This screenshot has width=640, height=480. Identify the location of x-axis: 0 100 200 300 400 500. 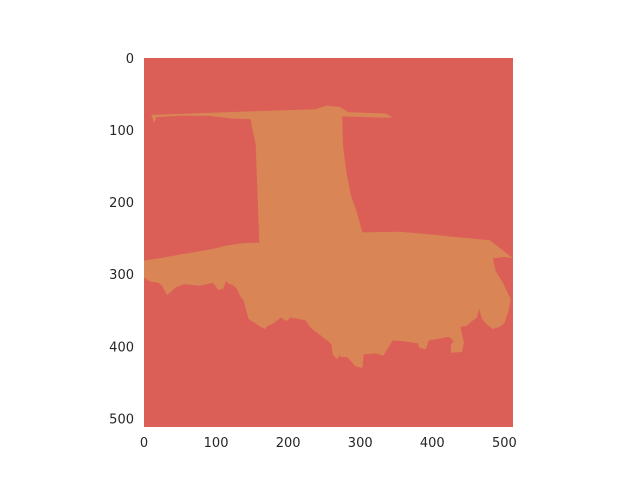
(328, 443).